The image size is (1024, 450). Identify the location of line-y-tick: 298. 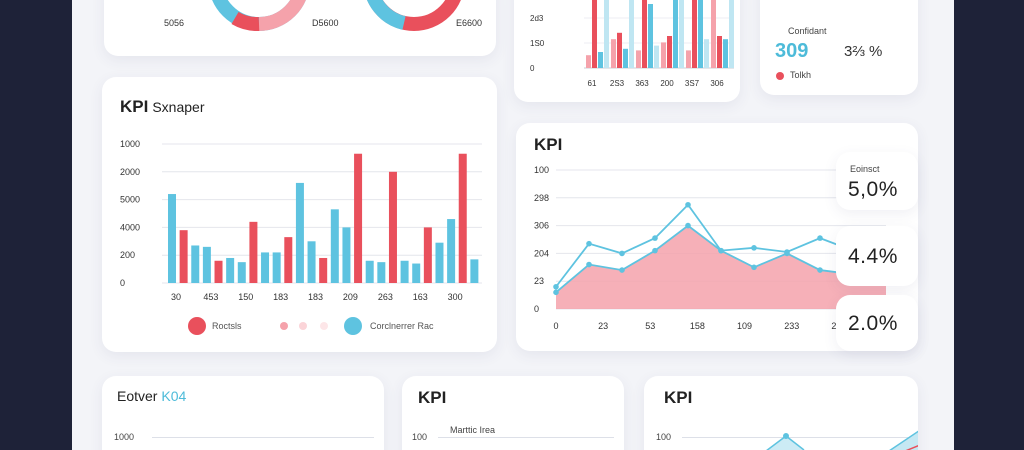
(541, 198).